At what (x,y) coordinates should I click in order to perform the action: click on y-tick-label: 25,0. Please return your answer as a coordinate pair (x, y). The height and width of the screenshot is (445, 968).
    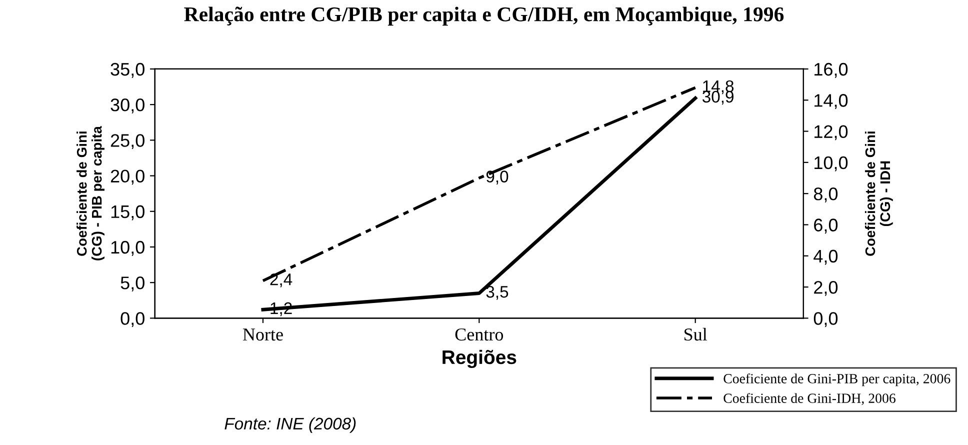
    Looking at the image, I should click on (127, 142).